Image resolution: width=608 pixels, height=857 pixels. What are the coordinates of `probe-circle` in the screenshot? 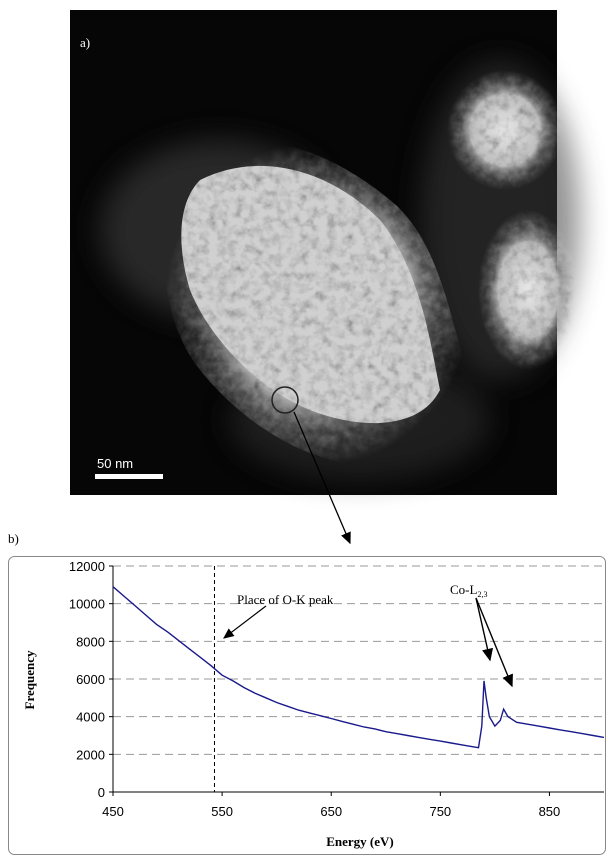 It's located at (285, 400).